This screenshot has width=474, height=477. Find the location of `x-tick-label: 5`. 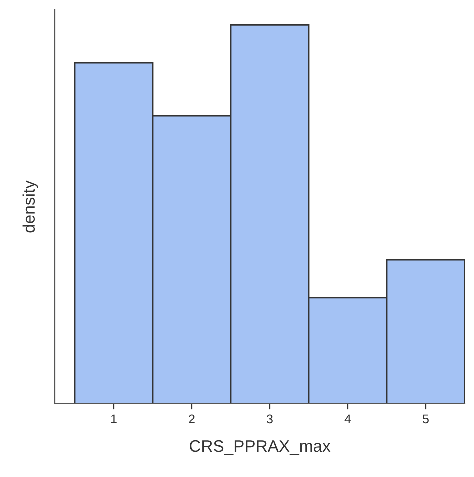

x-tick-label: 5 is located at coordinates (426, 419).